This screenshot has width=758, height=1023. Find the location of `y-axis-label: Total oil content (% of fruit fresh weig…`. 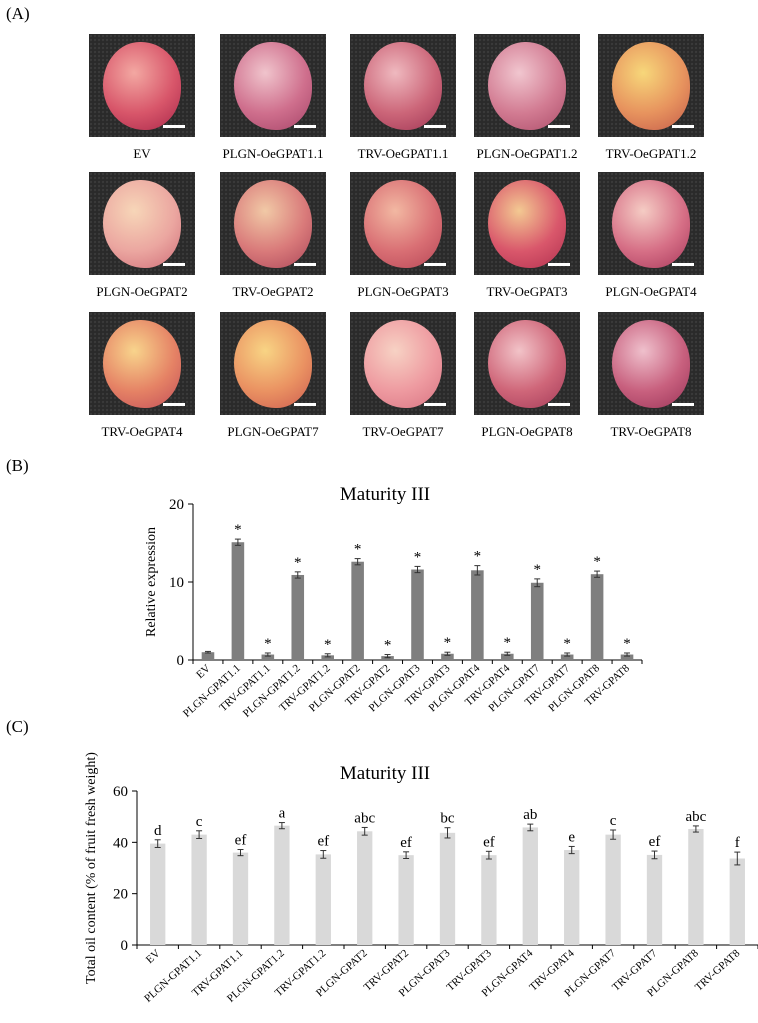

y-axis-label: Total oil content (% of fruit fresh weig… is located at coordinates (91, 868).